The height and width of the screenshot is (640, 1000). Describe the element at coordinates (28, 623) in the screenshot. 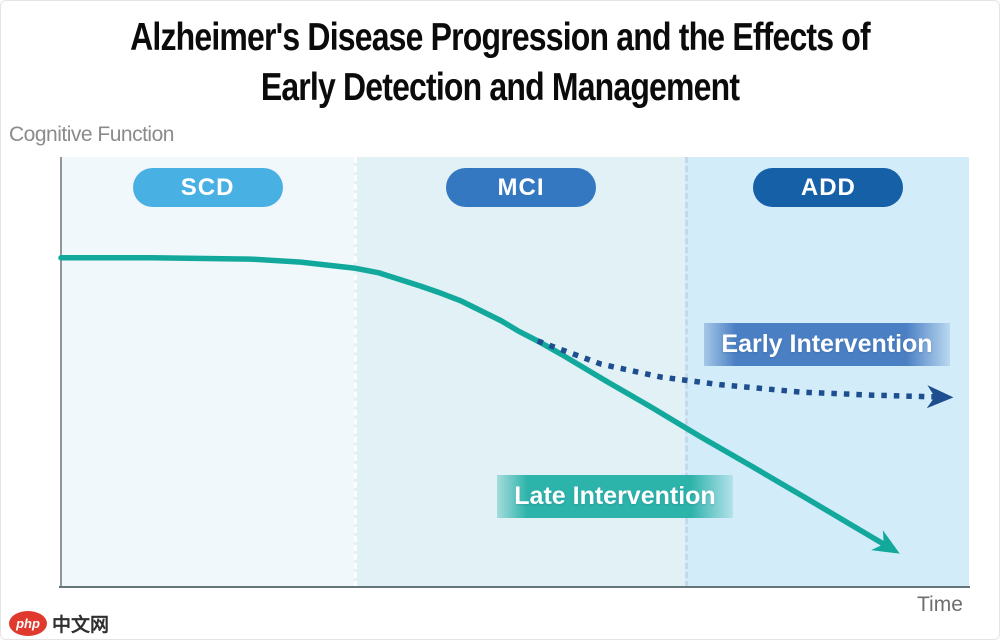

I see `php-logo-icon: php` at that location.